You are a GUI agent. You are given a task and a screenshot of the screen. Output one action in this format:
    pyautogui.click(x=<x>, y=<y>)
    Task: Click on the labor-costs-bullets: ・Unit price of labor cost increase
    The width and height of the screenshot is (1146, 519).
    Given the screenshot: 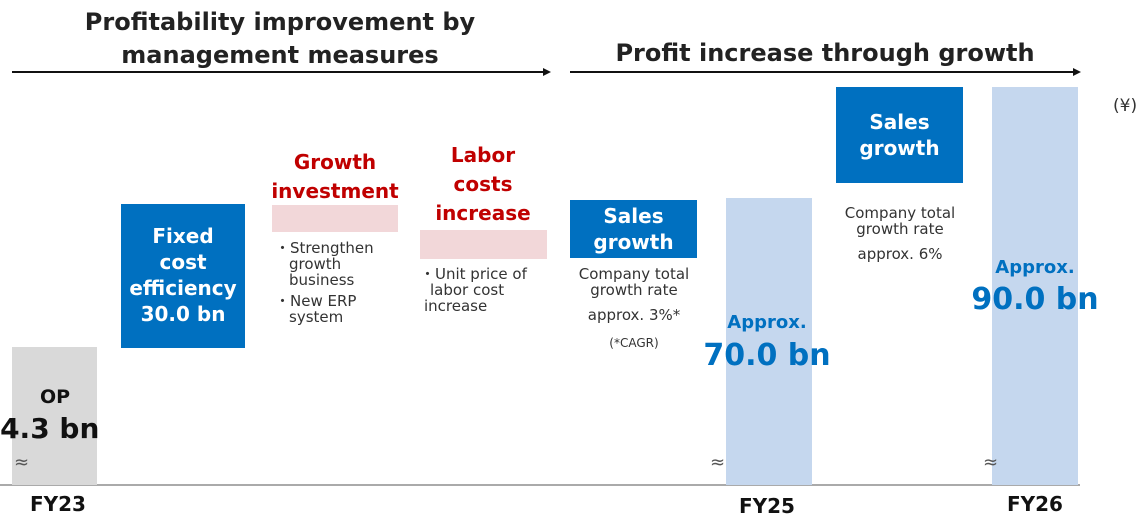 What is the action you would take?
    pyautogui.click(x=473, y=290)
    